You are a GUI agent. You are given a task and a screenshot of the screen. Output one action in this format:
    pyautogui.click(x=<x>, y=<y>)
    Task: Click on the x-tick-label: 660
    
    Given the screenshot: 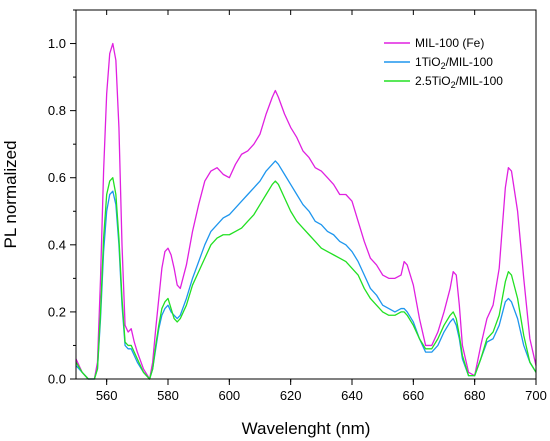 What is the action you would take?
    pyautogui.click(x=413, y=395)
    